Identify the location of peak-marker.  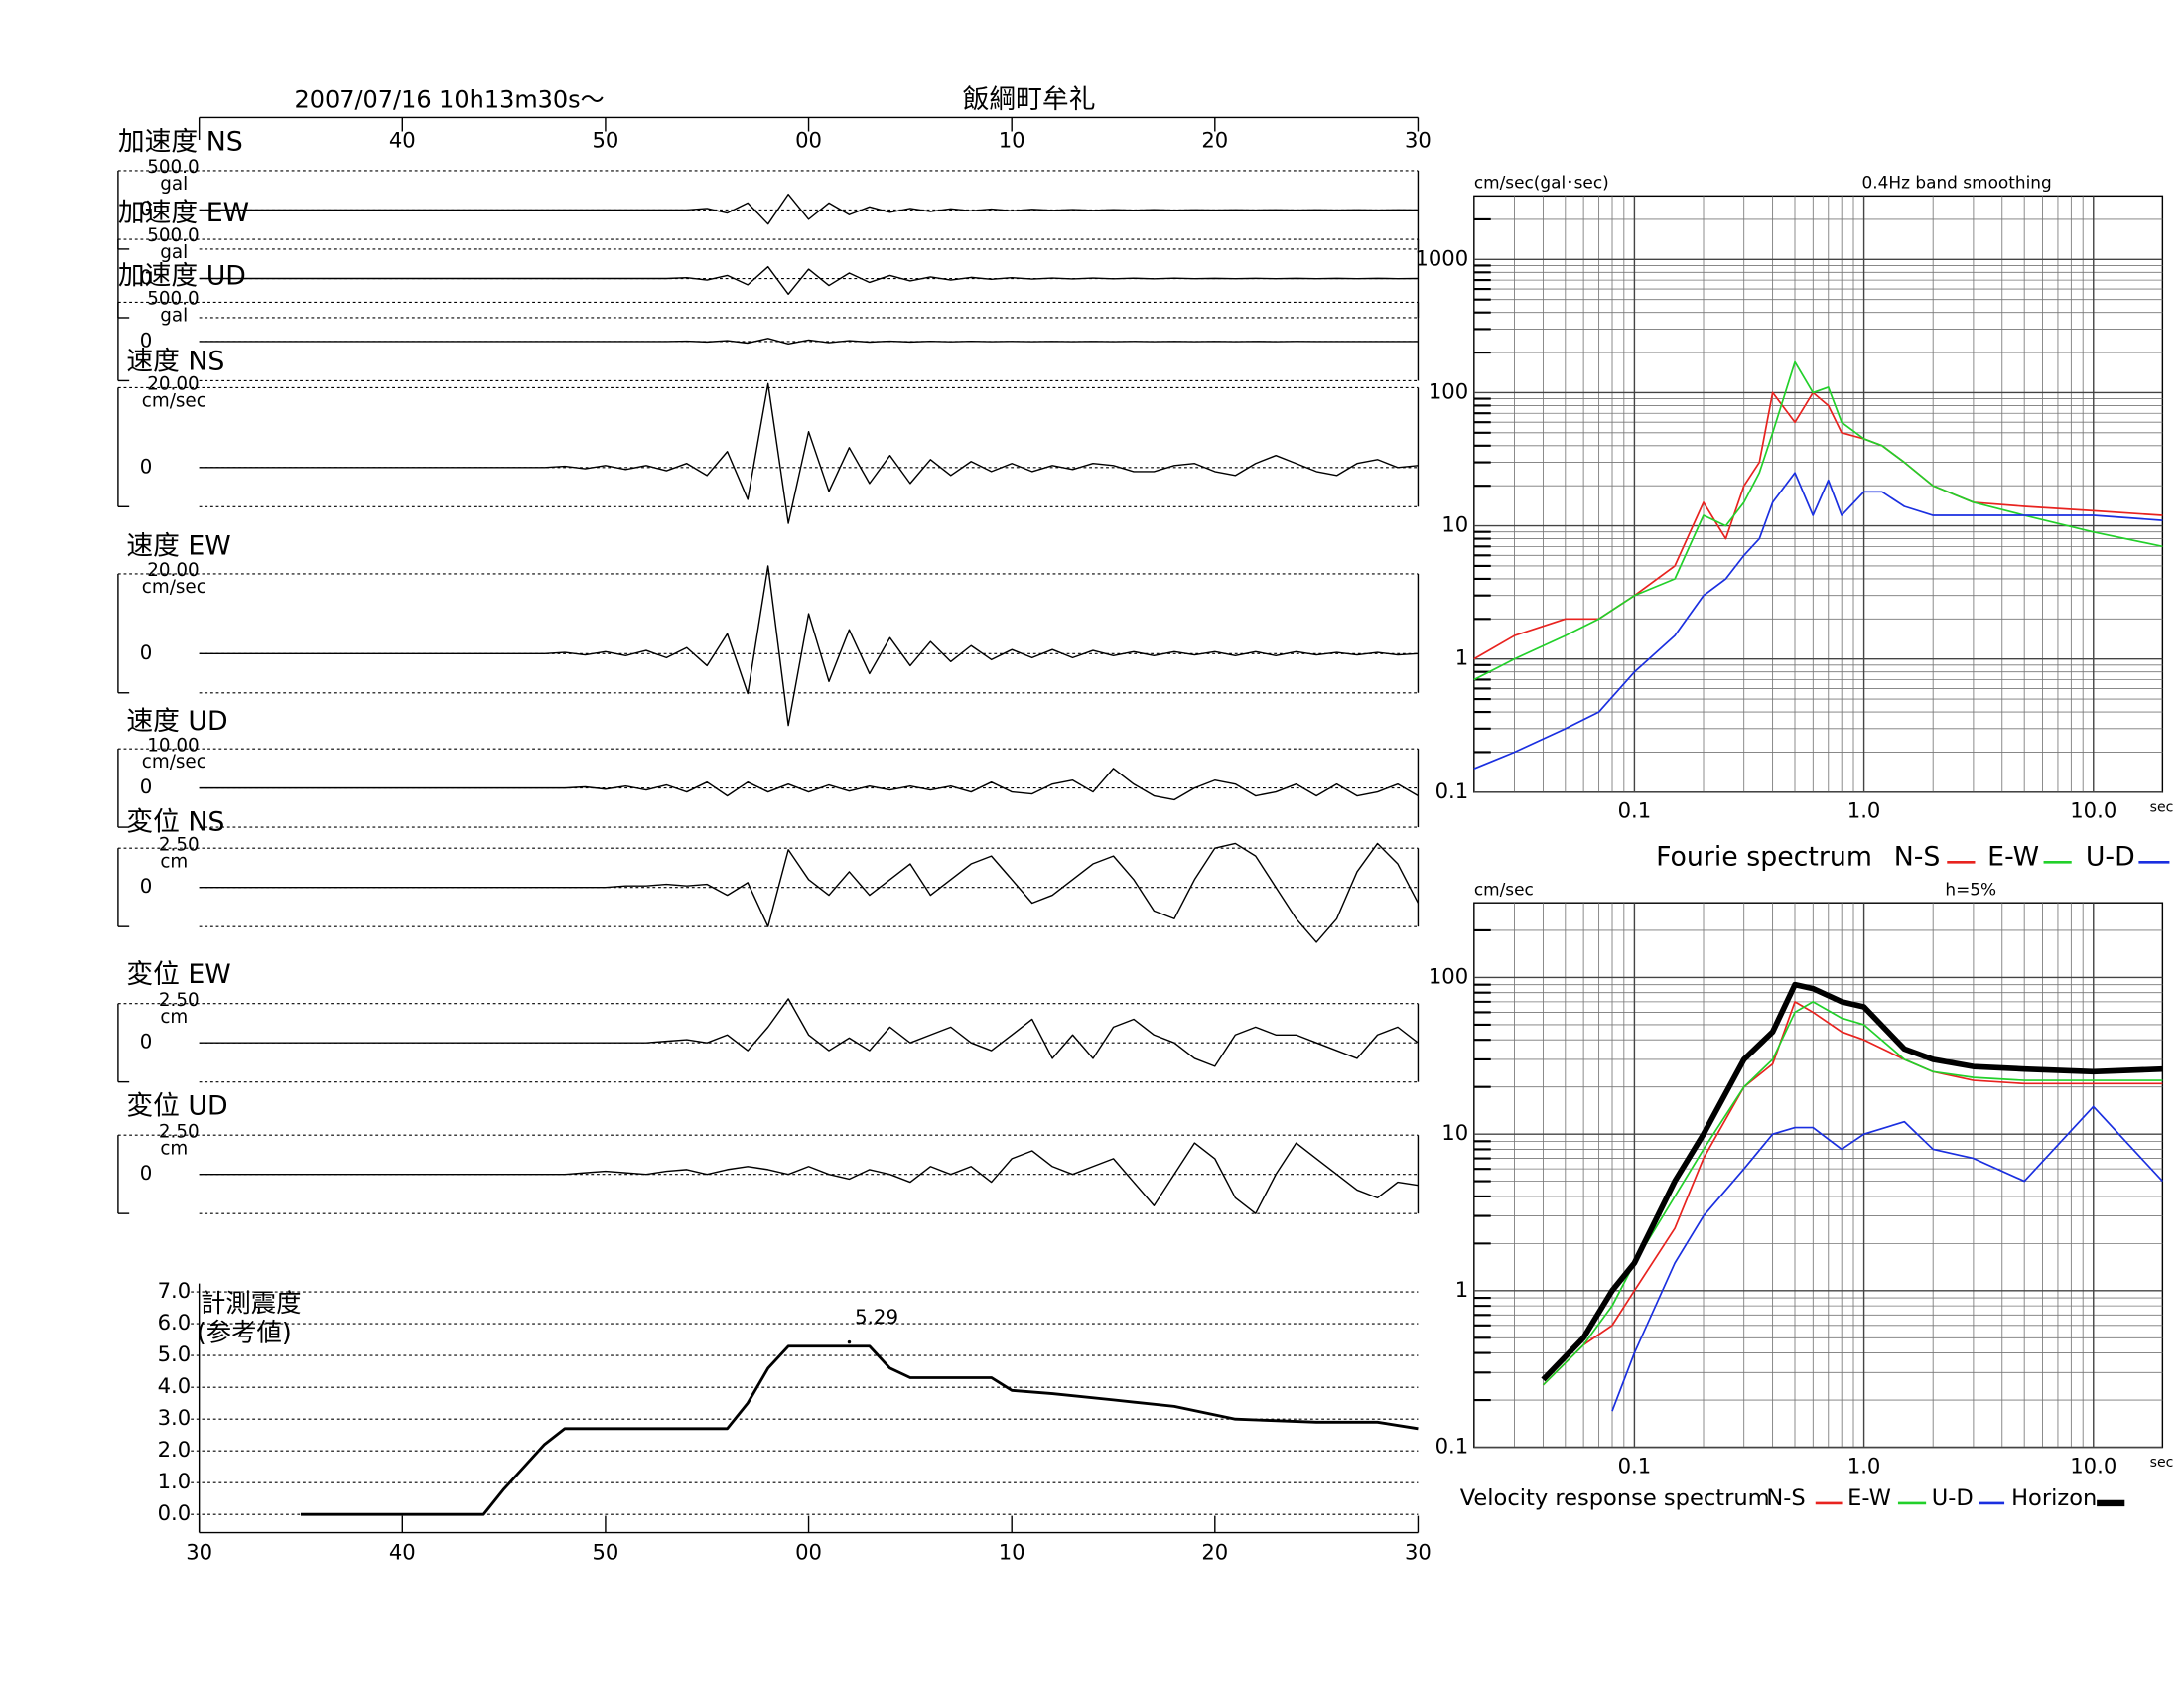
(849, 1341).